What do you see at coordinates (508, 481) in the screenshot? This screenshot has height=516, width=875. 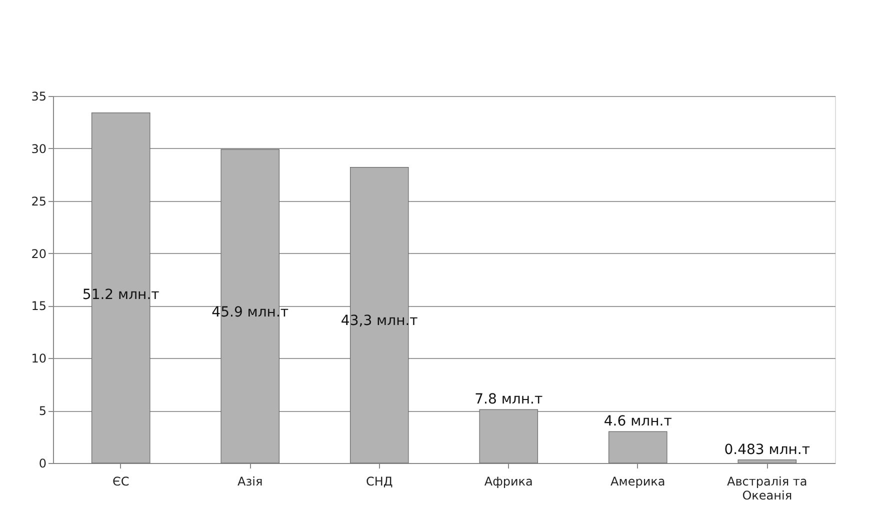 I see `x-tick-label: Африка` at bounding box center [508, 481].